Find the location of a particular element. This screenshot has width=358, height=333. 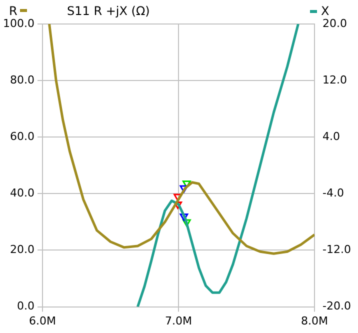

y2-tick-label: 12.0 is located at coordinates (335, 79).